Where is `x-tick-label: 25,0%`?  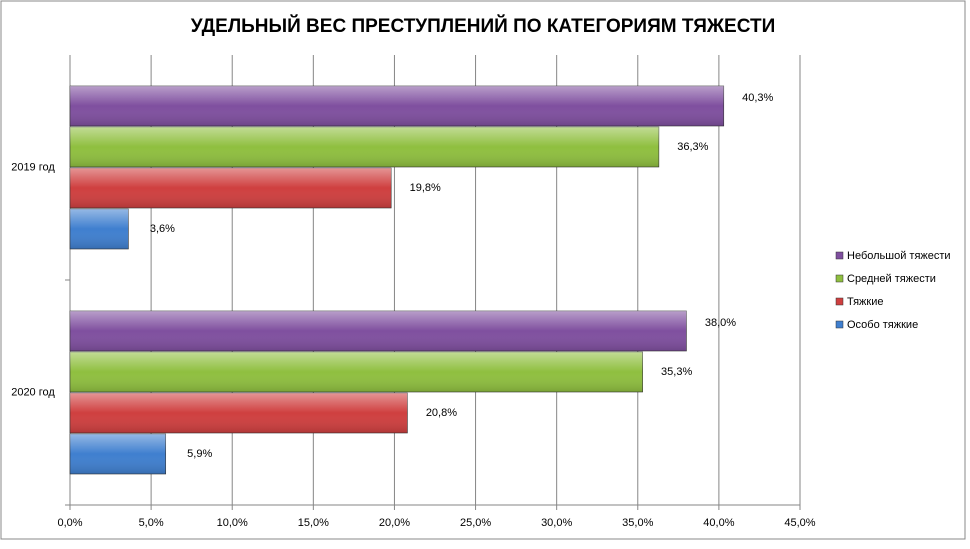 x-tick-label: 25,0% is located at coordinates (475, 523).